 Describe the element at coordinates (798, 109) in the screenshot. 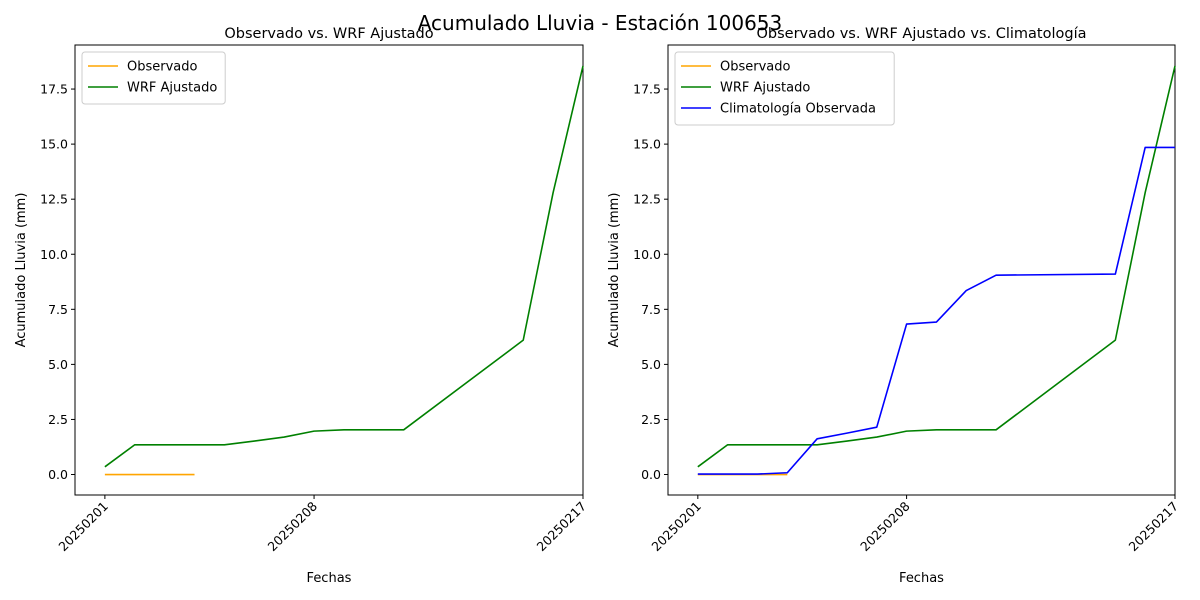

I see `legend-label: Climatología Observada` at that location.